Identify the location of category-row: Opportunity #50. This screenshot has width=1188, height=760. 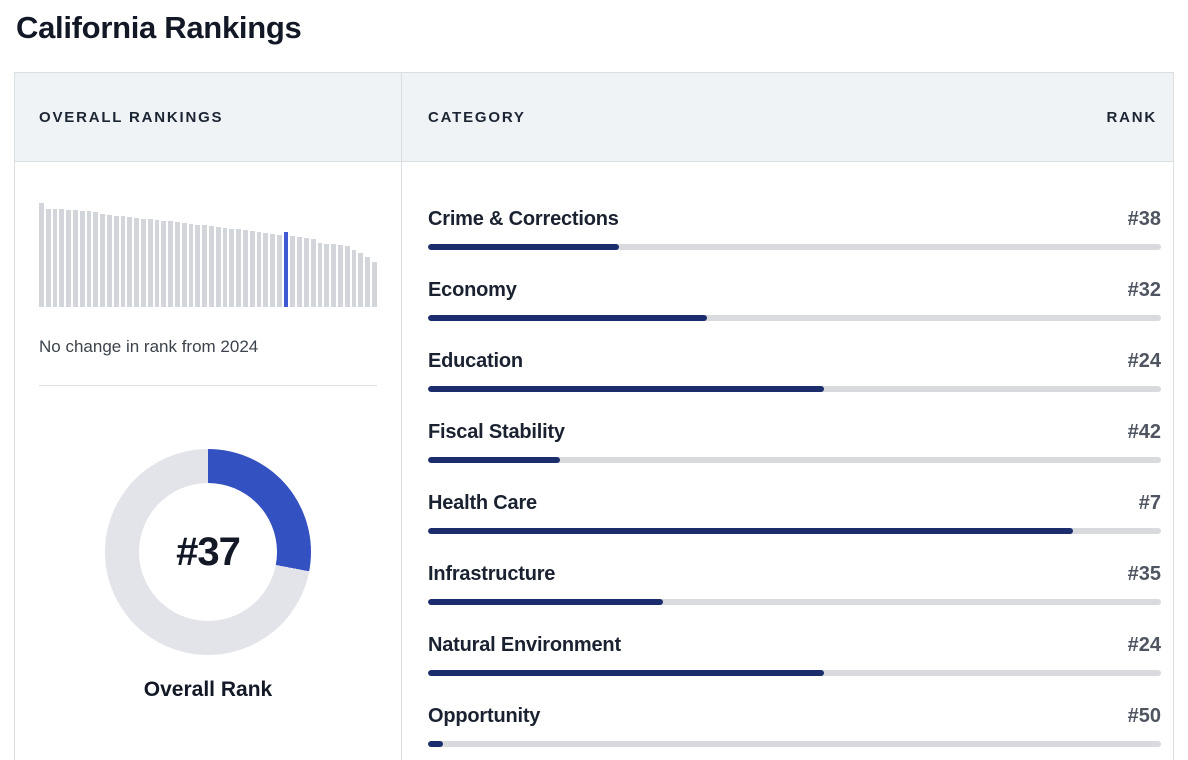
(794, 725).